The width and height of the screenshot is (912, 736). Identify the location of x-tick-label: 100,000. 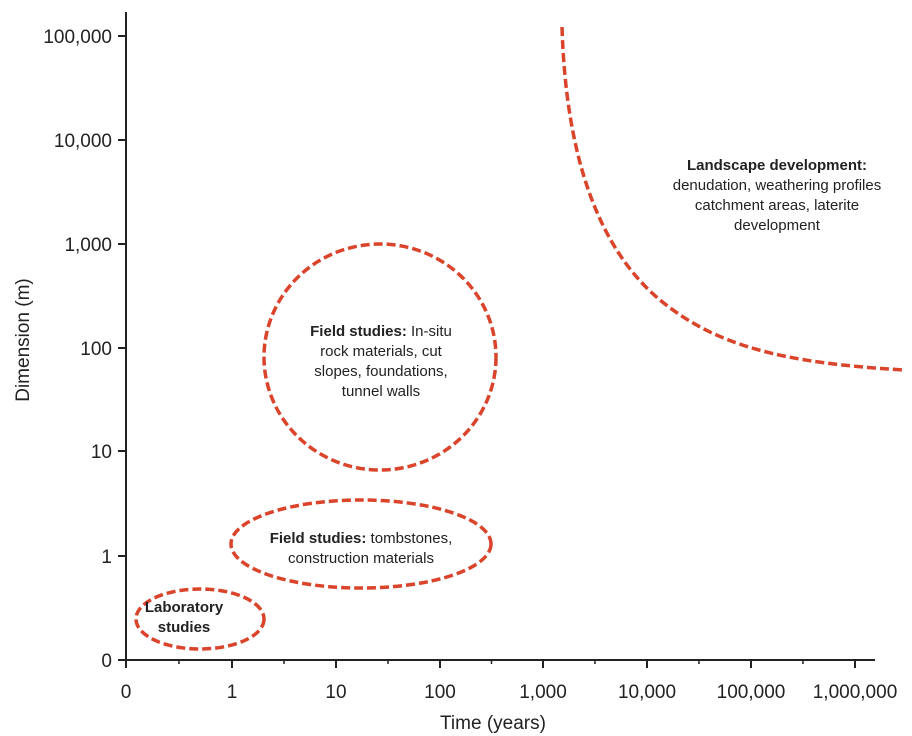
(751, 692).